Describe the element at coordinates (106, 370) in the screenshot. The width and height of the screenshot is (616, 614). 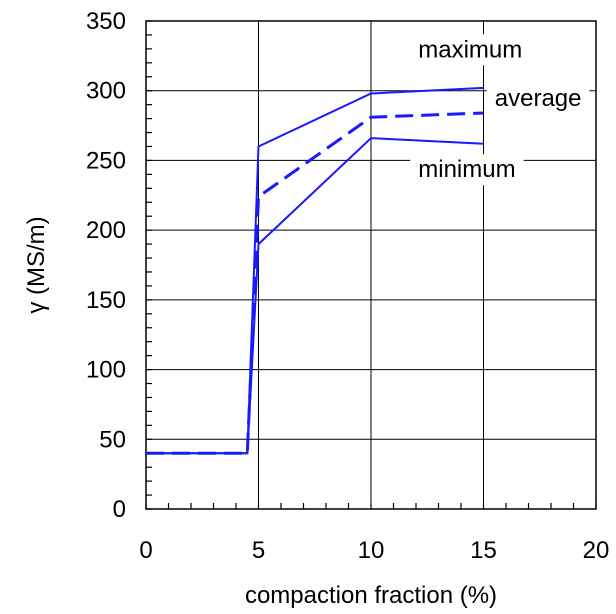
I see `y-tick-label: 100` at that location.